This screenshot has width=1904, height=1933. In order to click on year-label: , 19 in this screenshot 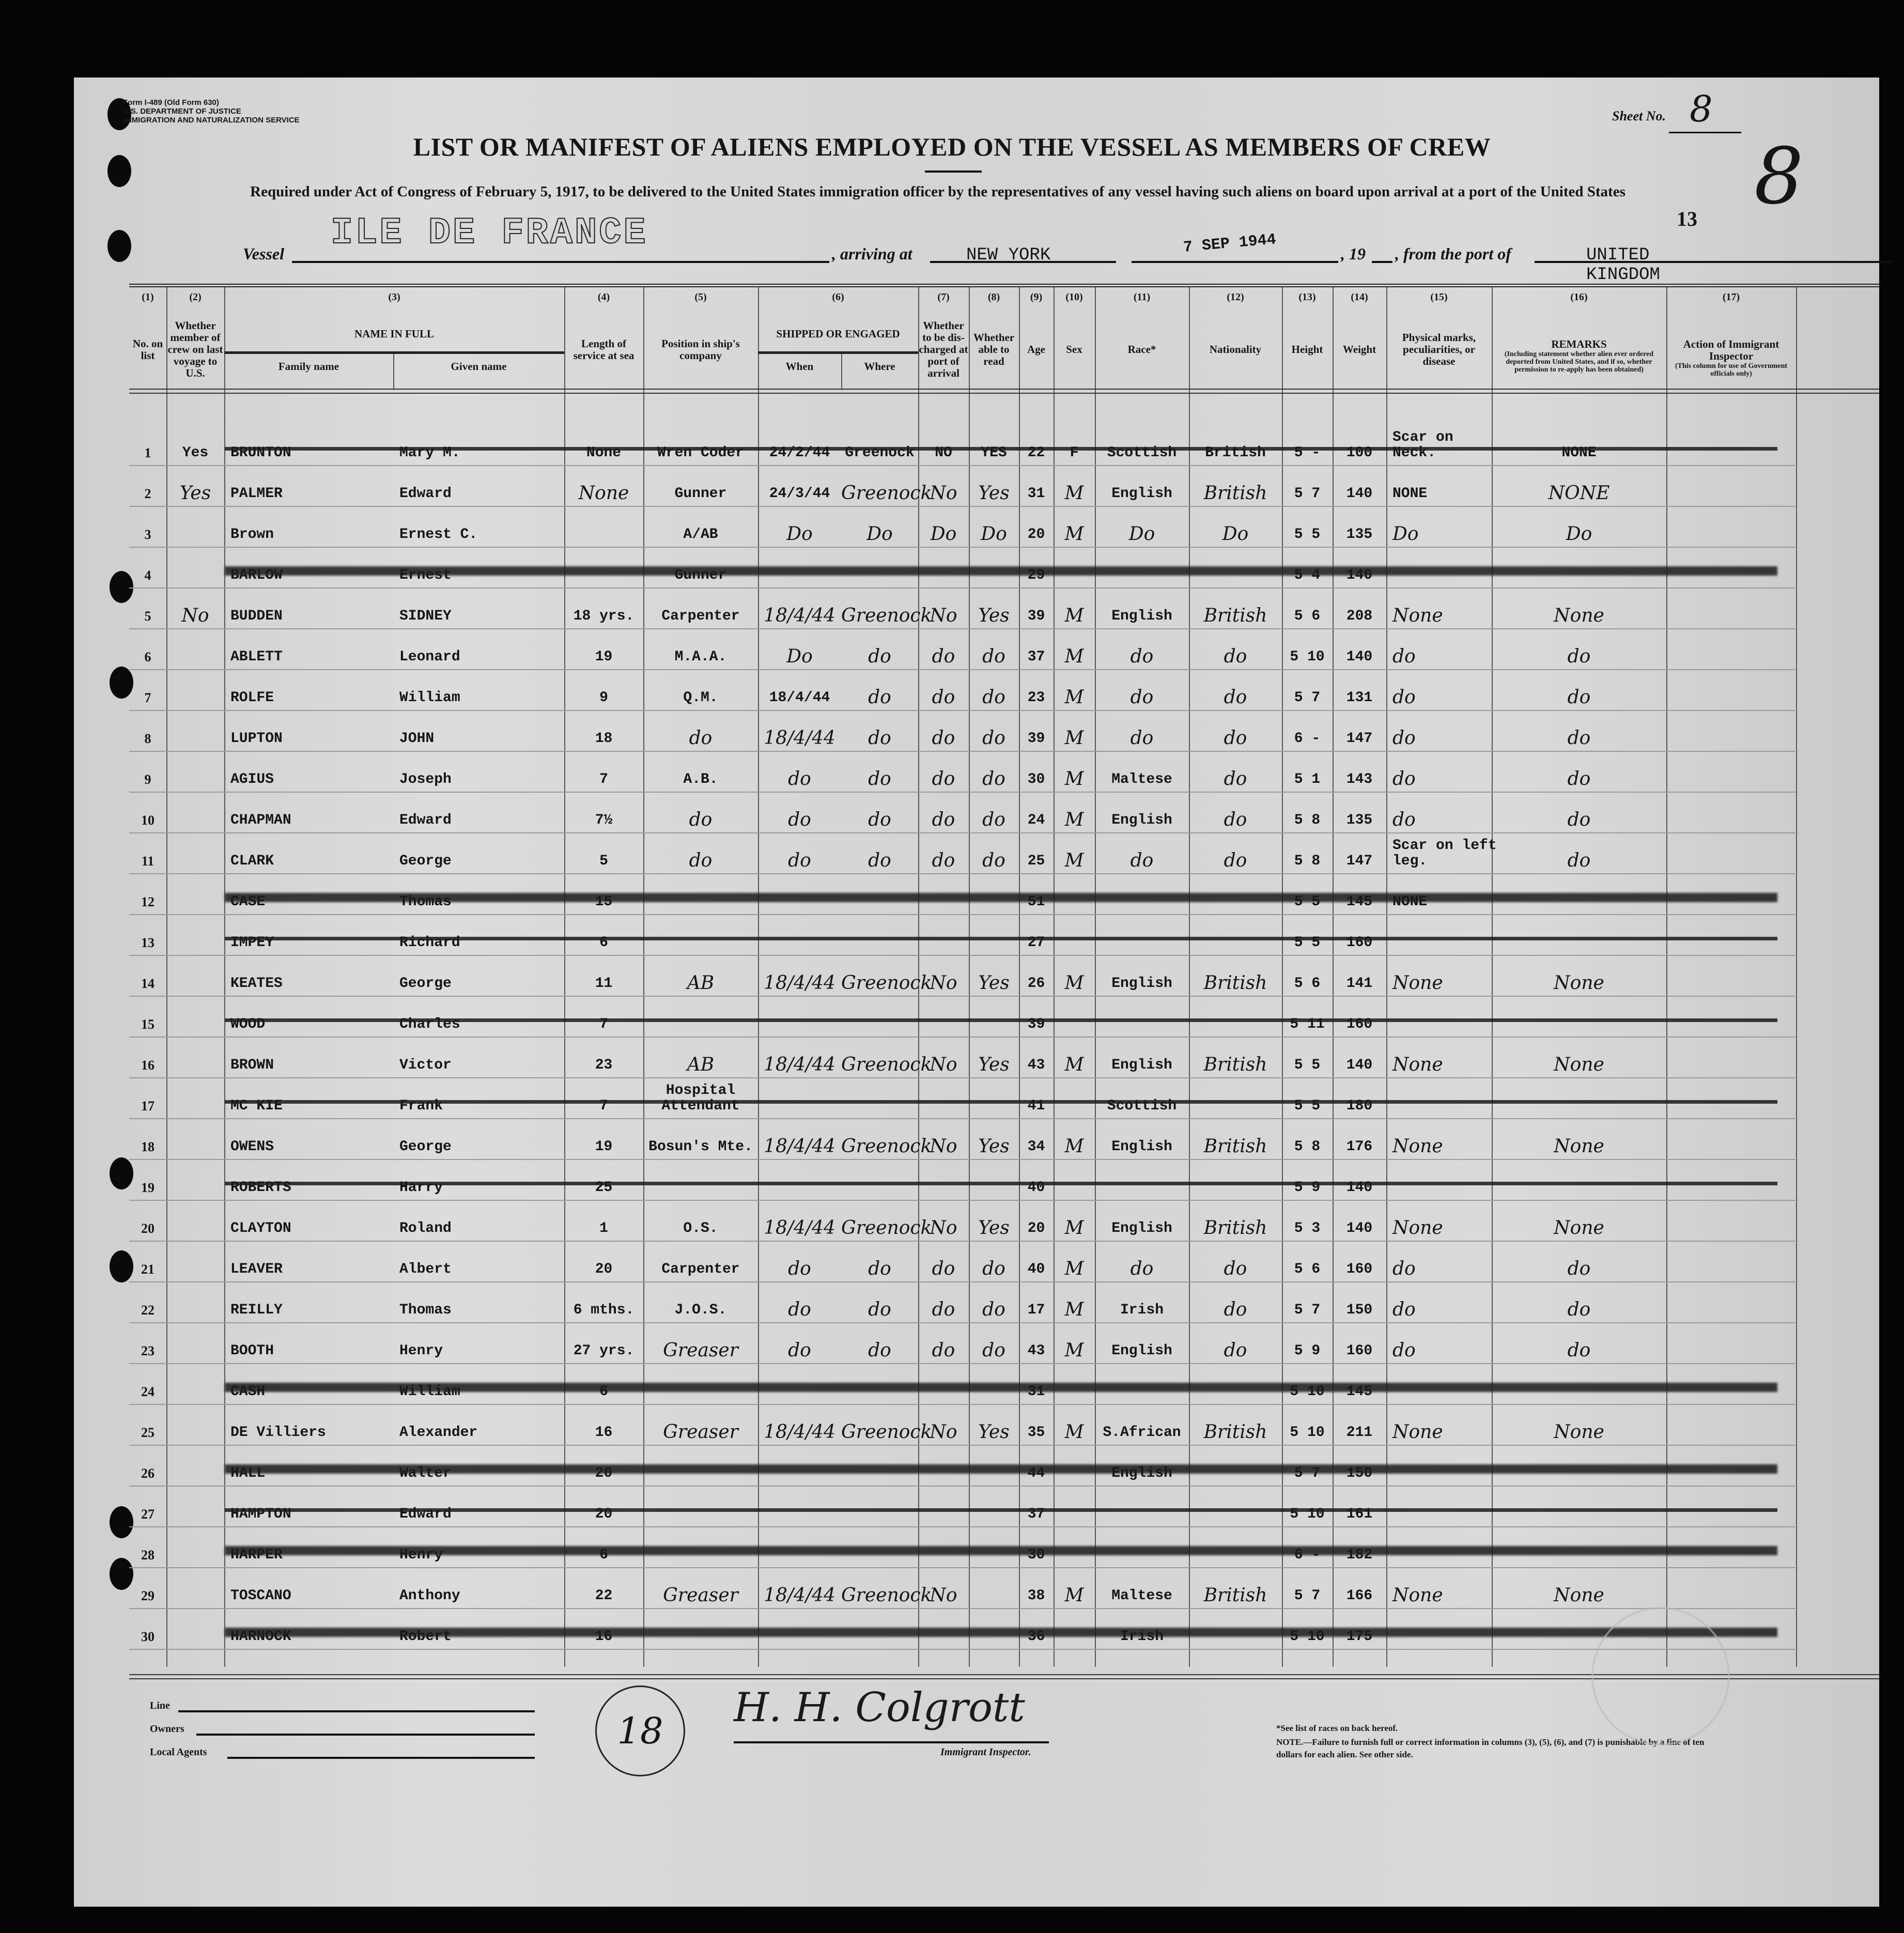, I will do `click(1353, 253)`.